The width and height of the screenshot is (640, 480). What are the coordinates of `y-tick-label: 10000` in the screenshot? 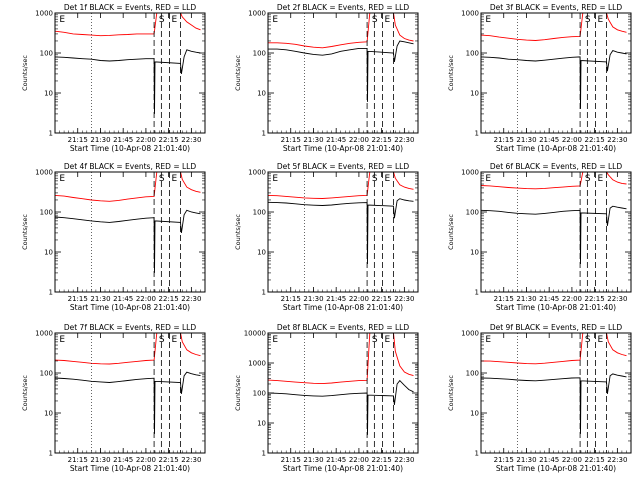 It's located at (255, 334).